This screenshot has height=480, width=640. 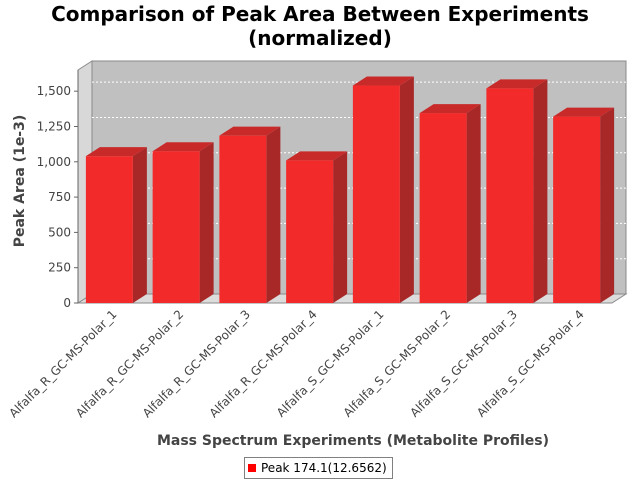 I want to click on legend-swatch, so click(x=252, y=468).